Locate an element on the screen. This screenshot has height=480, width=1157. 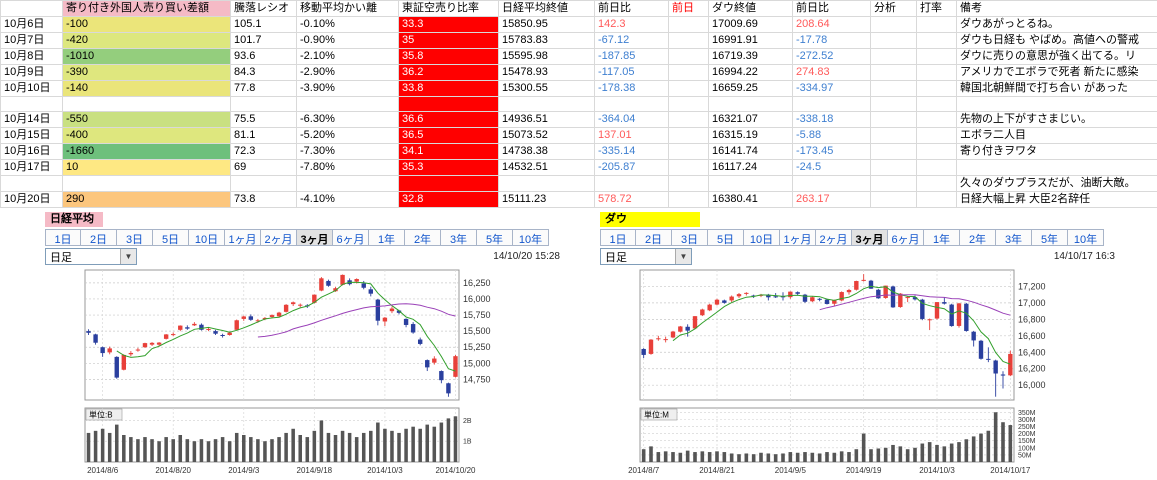
tab-5日: 5日 is located at coordinates (171, 237).